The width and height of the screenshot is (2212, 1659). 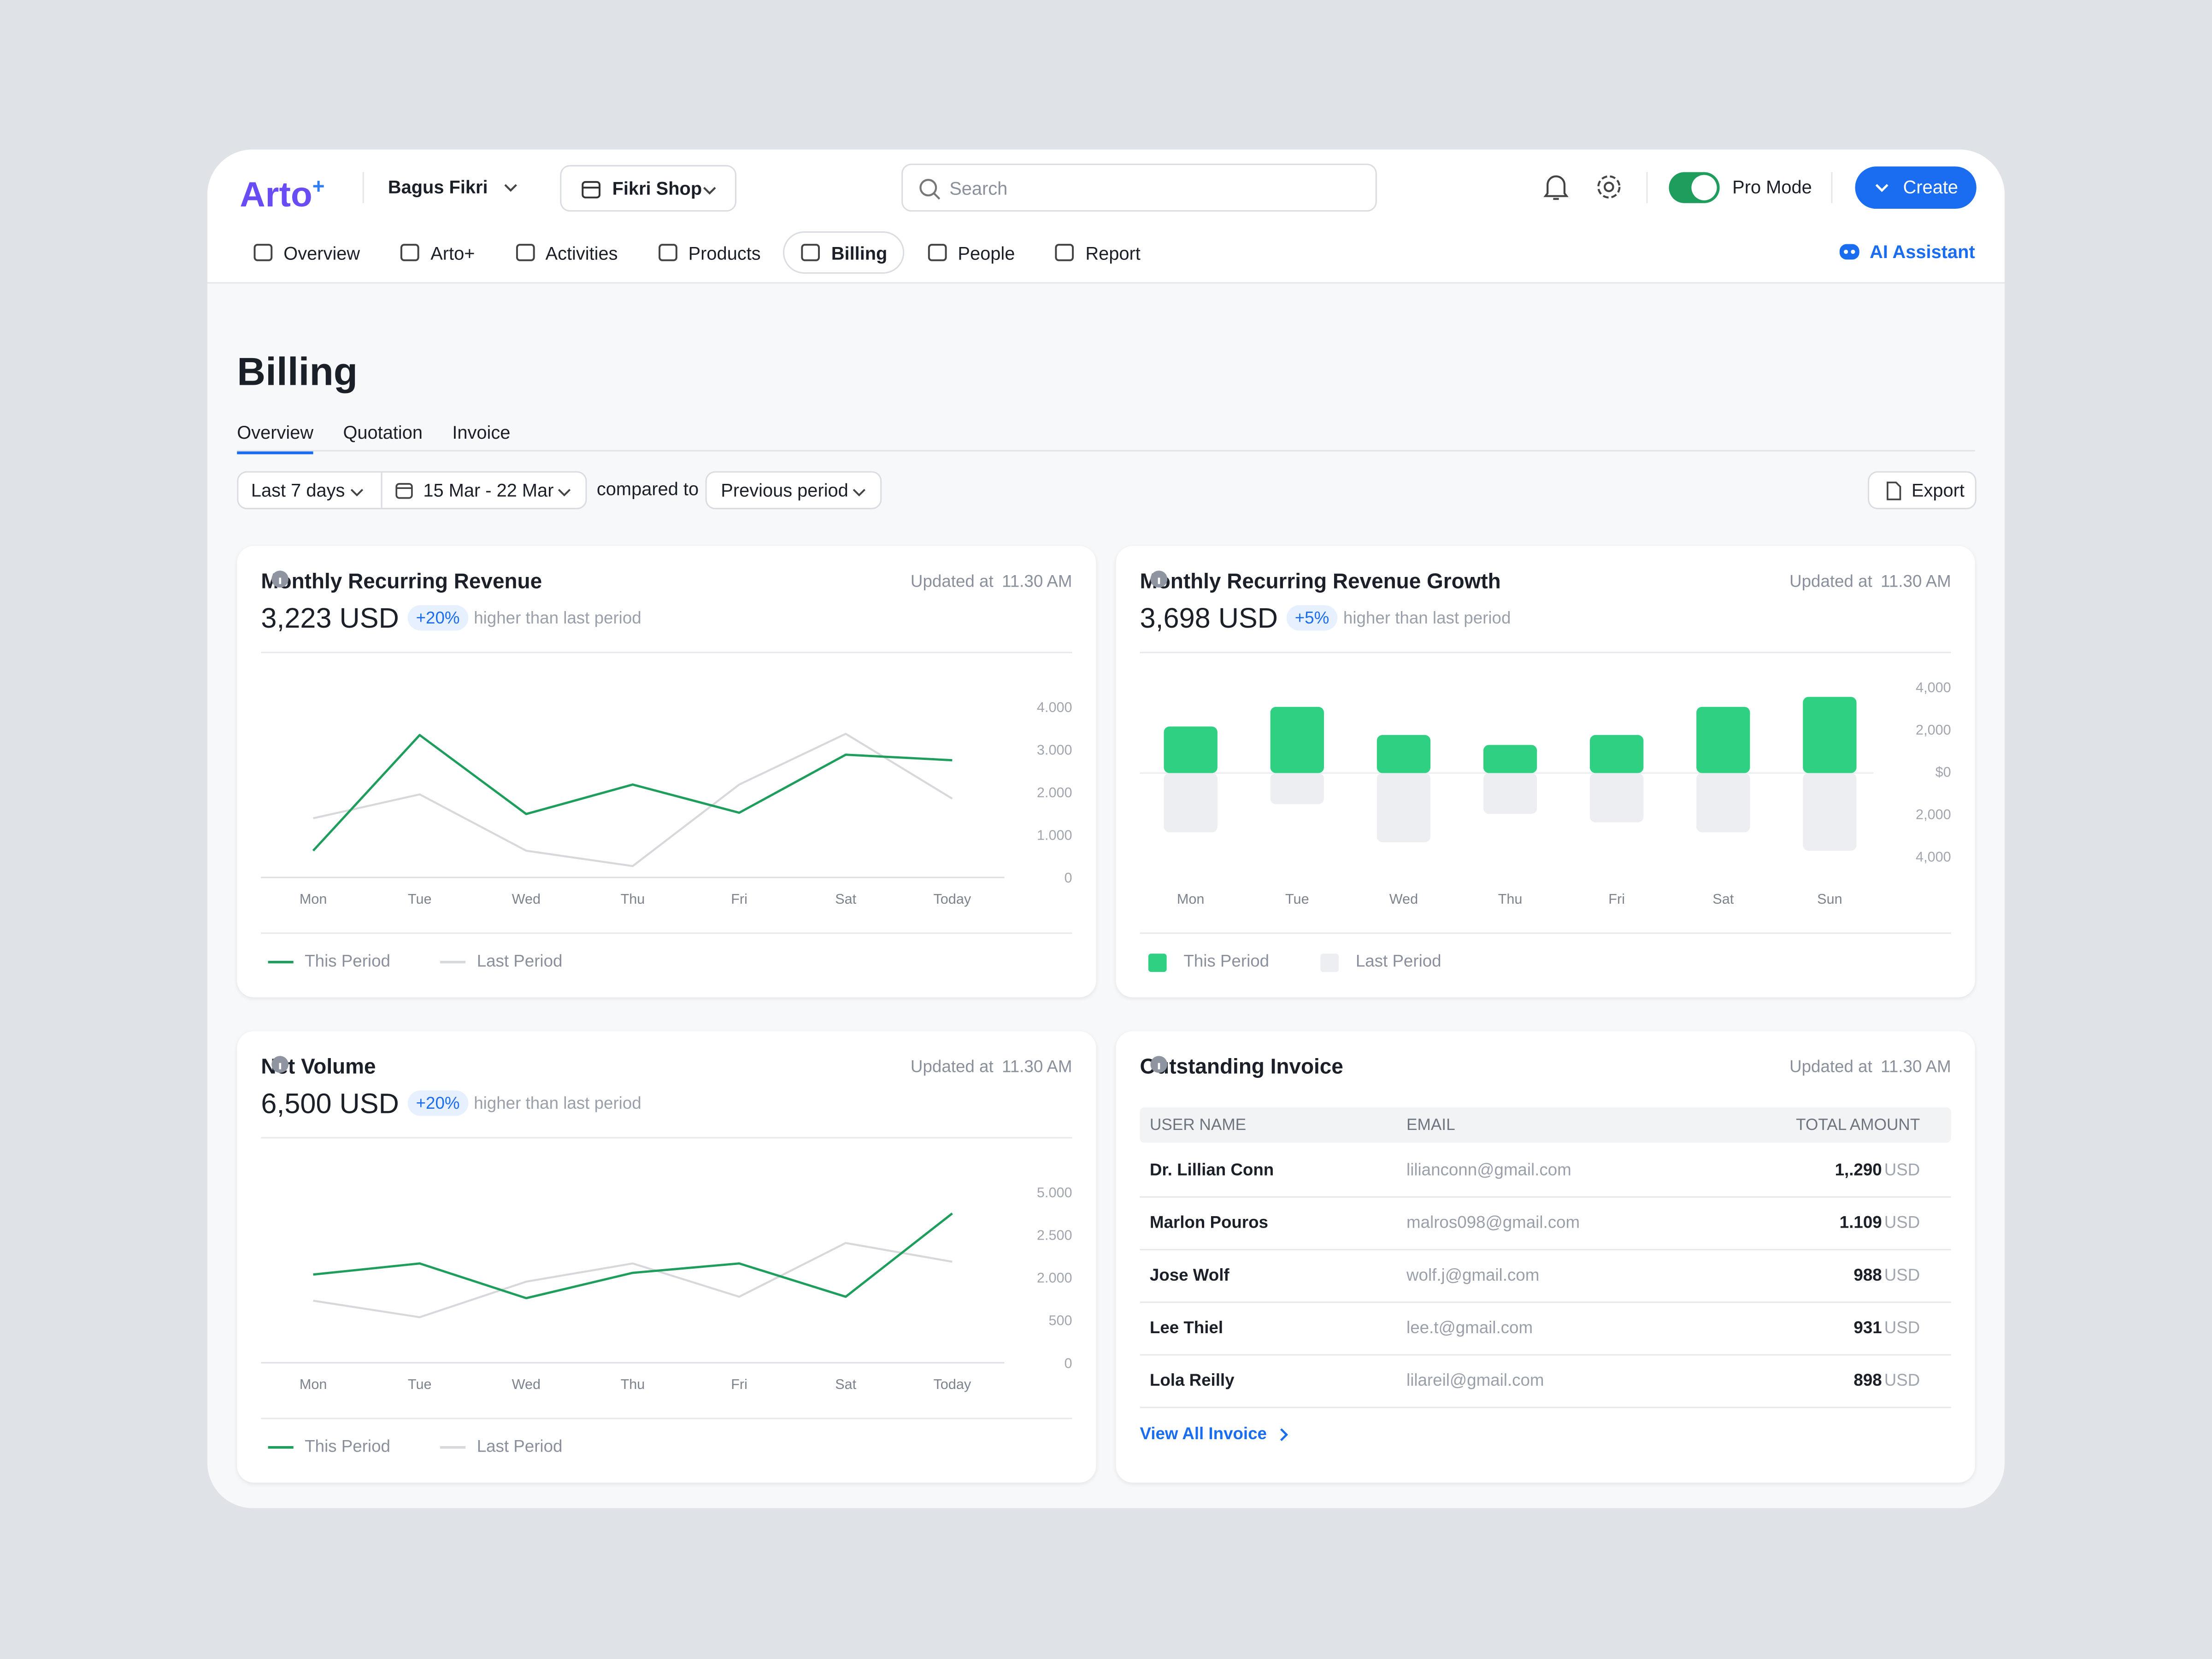 I want to click on updated: Updated at 11.30 AM, so click(x=991, y=1067).